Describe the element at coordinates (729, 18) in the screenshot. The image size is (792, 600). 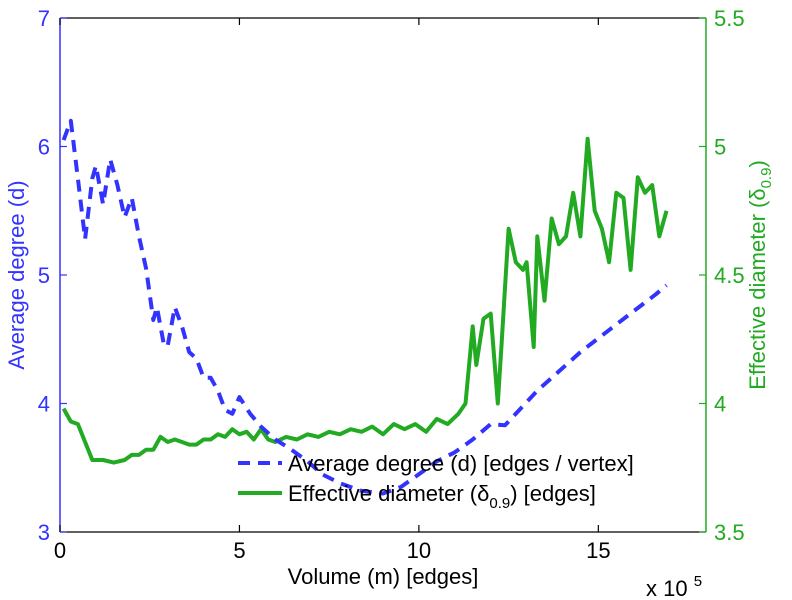
I see `right-tick-label: 5.5` at that location.